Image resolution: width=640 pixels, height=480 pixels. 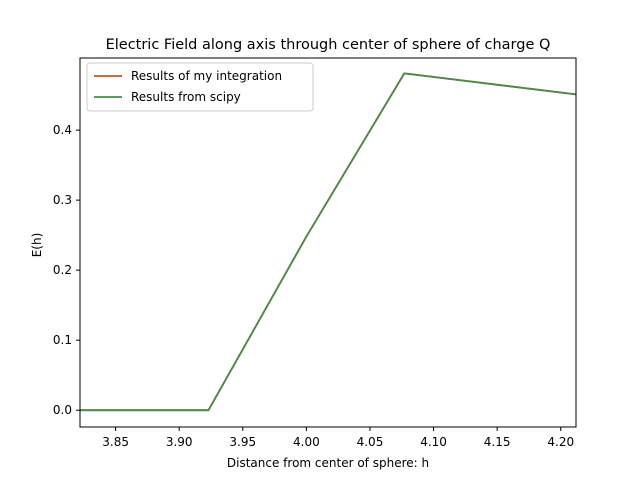 What do you see at coordinates (338, 438) in the screenshot?
I see `x-axis-ticks: 3.85 3.90 3.95 4.00 4.05 4.10 4.15 4.20` at bounding box center [338, 438].